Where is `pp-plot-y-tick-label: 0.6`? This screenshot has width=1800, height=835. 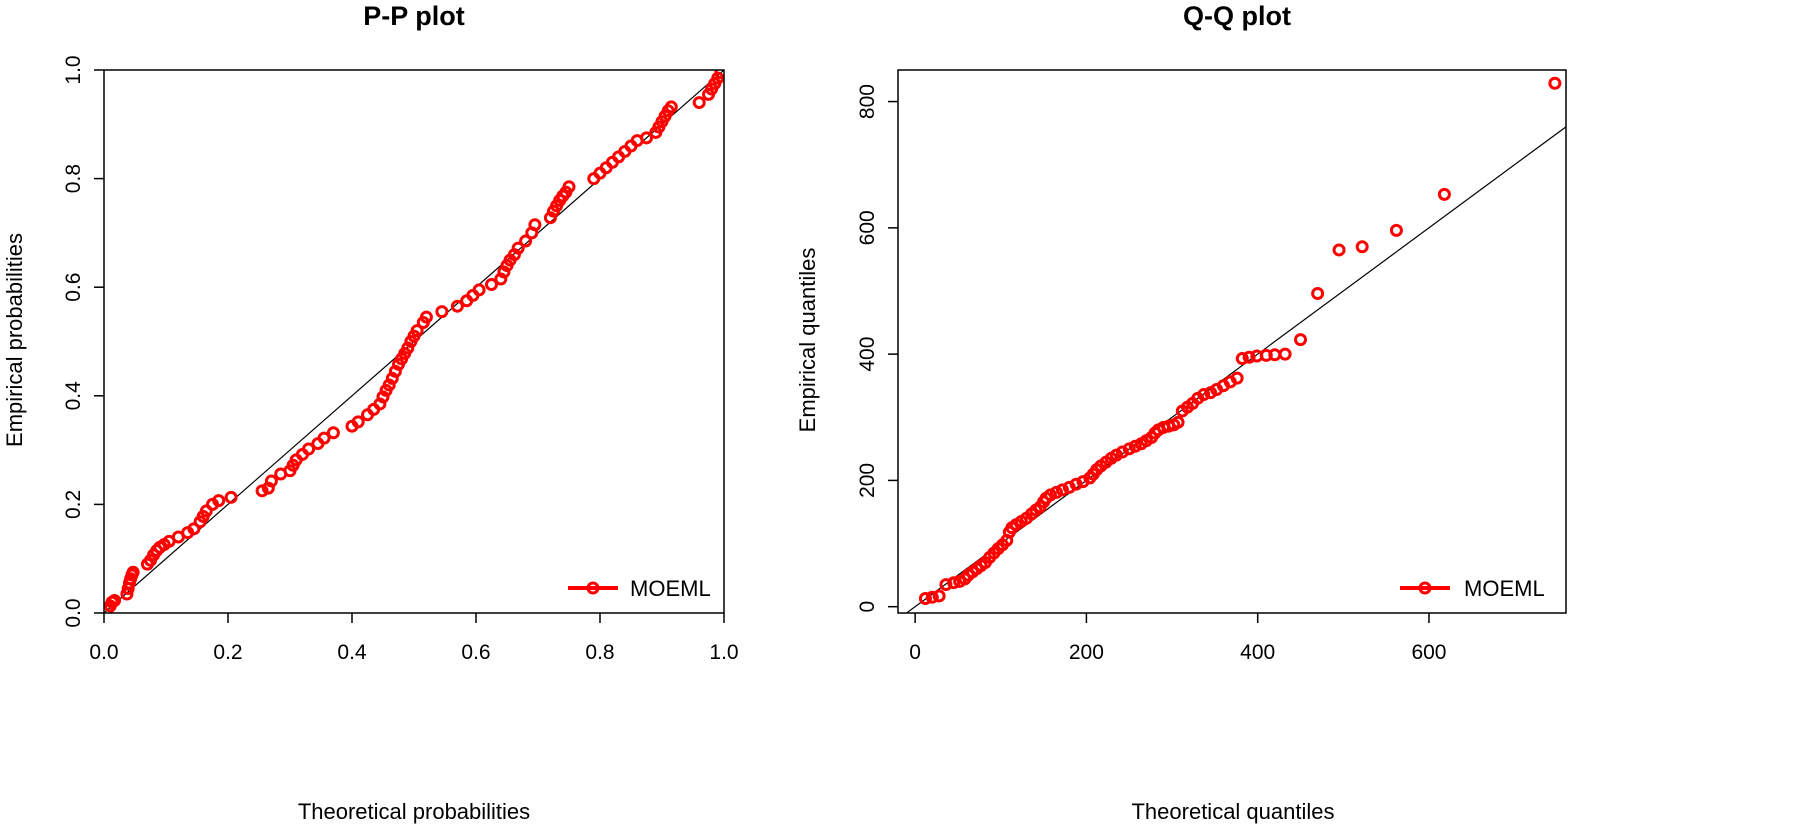 pp-plot-y-tick-label: 0.6 is located at coordinates (73, 287).